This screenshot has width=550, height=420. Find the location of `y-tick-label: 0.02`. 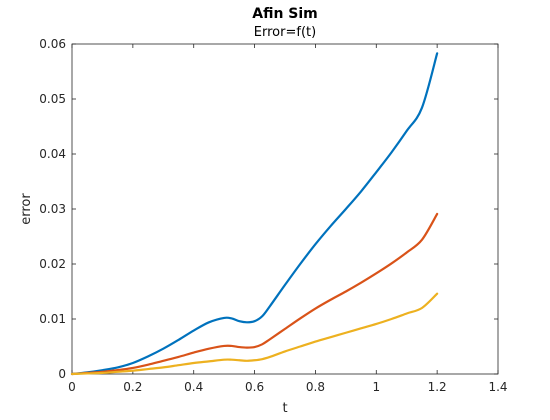

y-tick-label: 0.02 is located at coordinates (52, 264).